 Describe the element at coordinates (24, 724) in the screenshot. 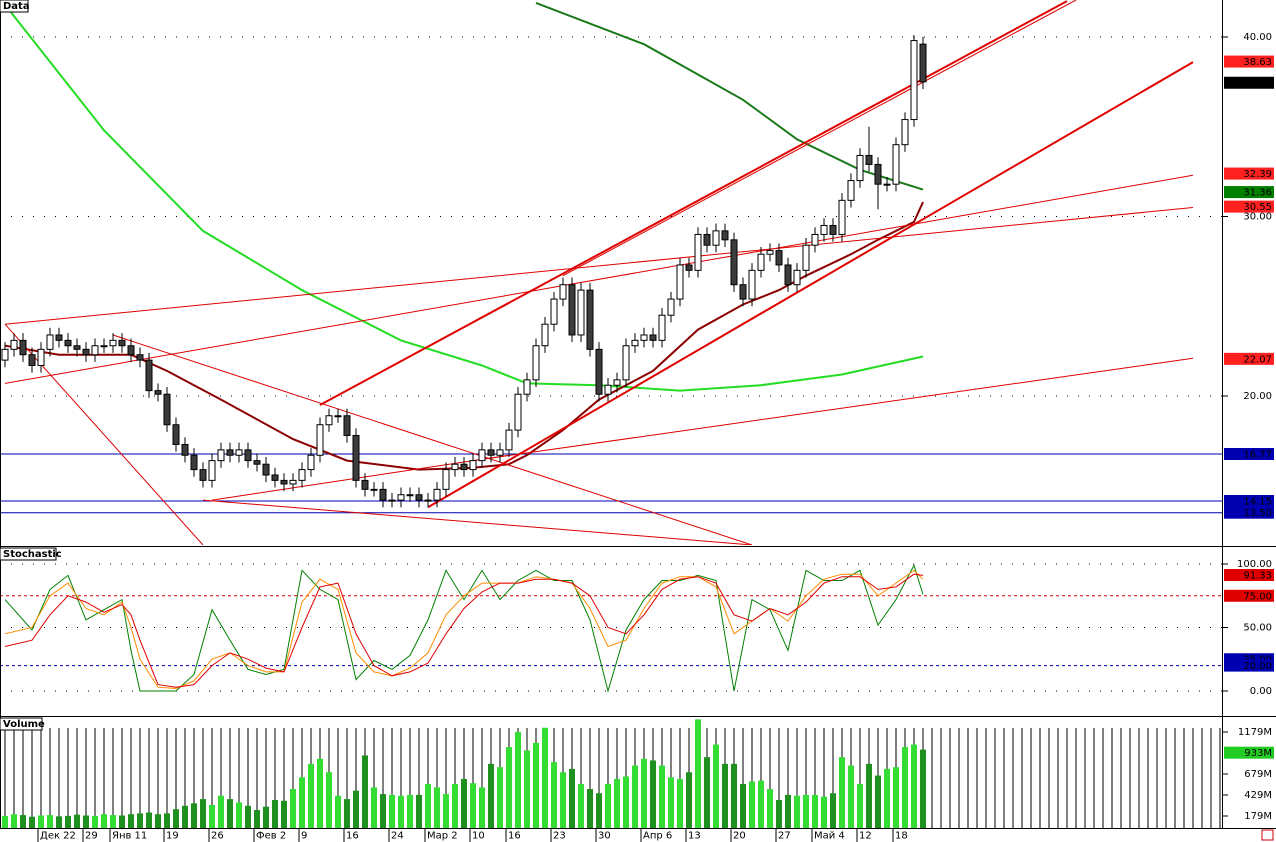

I see `panel-title: Volume` at that location.